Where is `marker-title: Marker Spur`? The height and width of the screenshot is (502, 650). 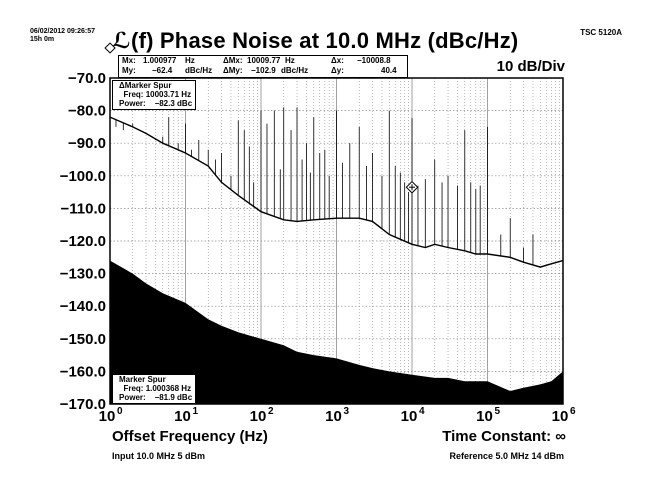 marker-title: Marker Spur is located at coordinates (142, 379).